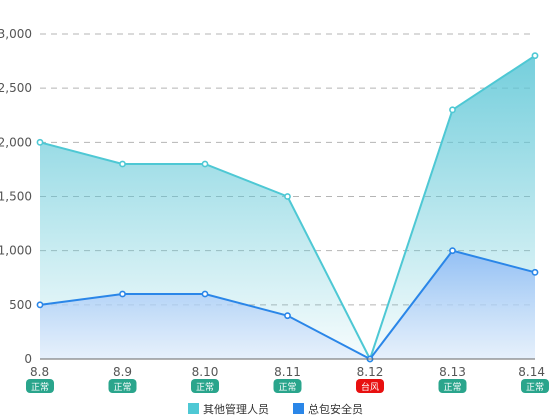 Image resolution: width=550 pixels, height=420 pixels. I want to click on y-tick-label: 500, so click(20, 305).